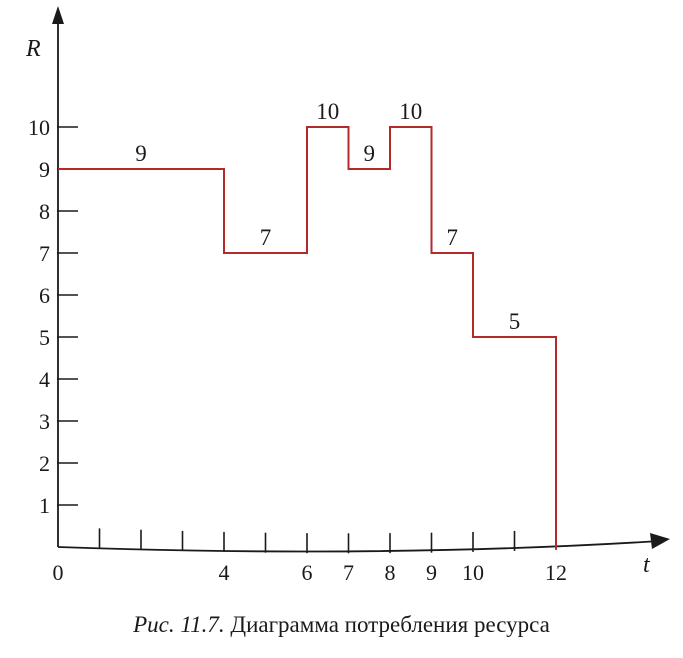 This screenshot has width=683, height=658. I want to click on y-tick-label: 7, so click(44, 253).